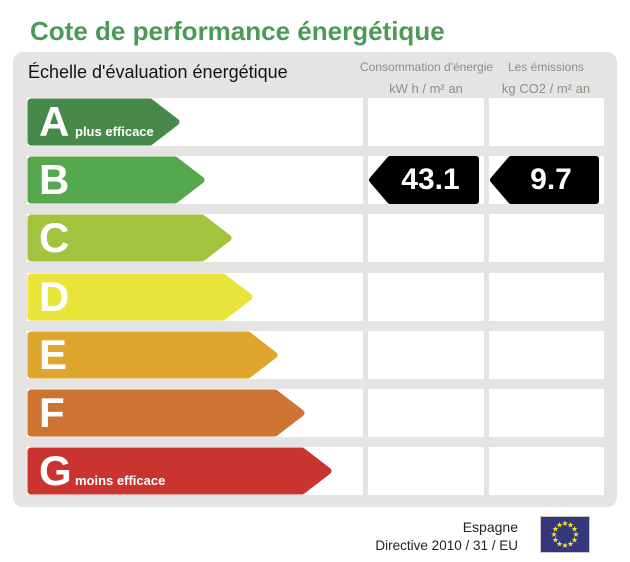 This screenshot has height=562, width=630. I want to click on efficiency-note: moins efficace, so click(120, 480).